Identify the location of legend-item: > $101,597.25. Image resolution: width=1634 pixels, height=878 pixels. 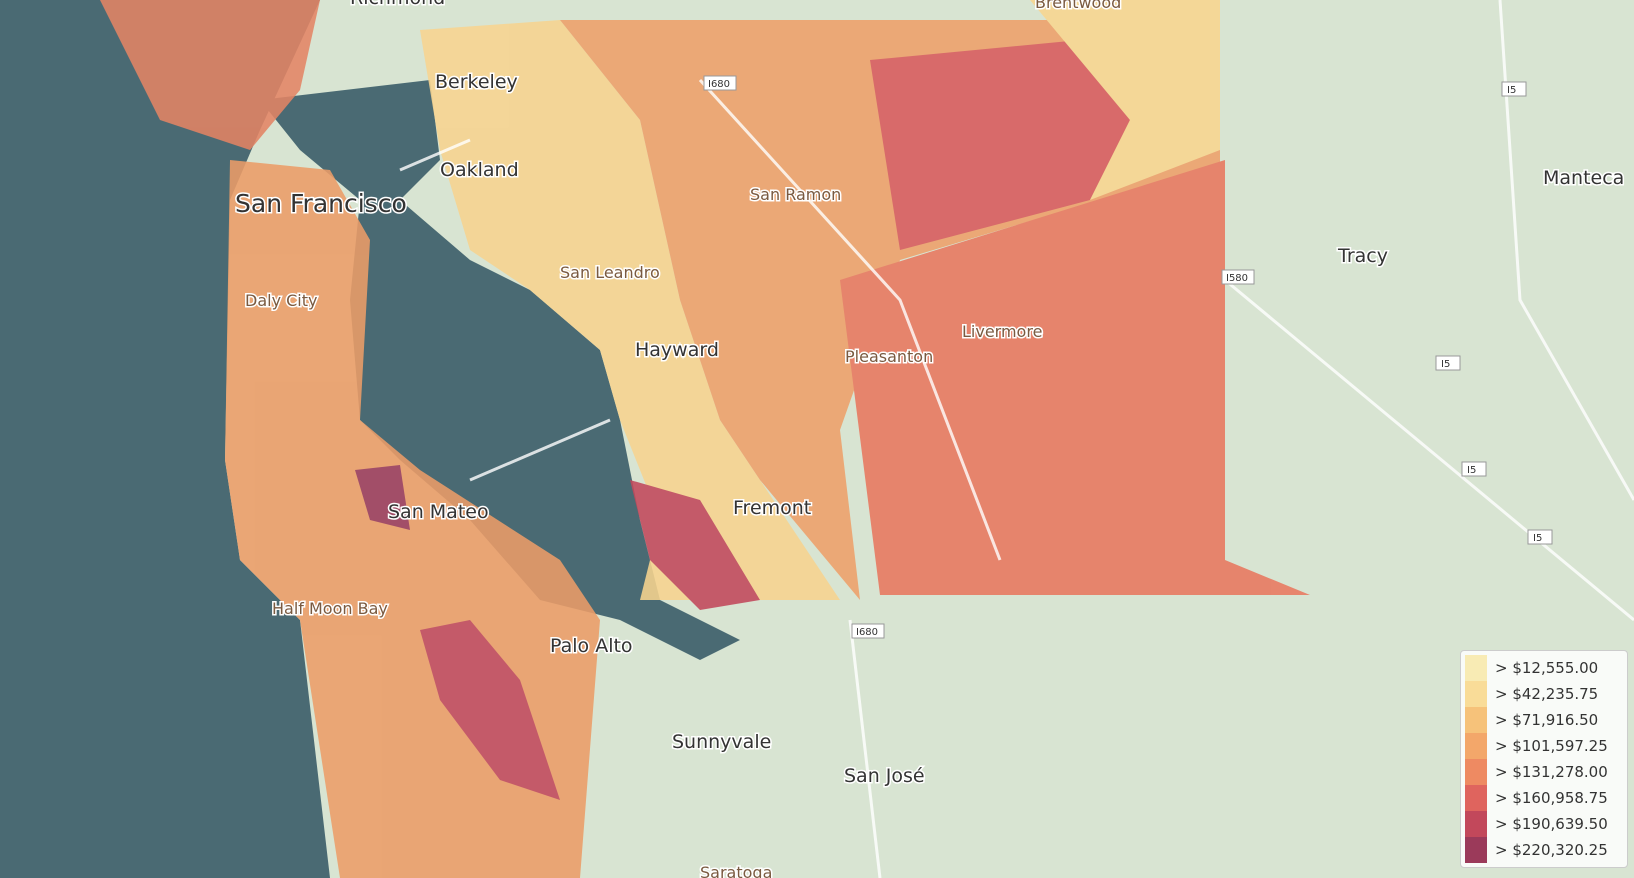
(1544, 746).